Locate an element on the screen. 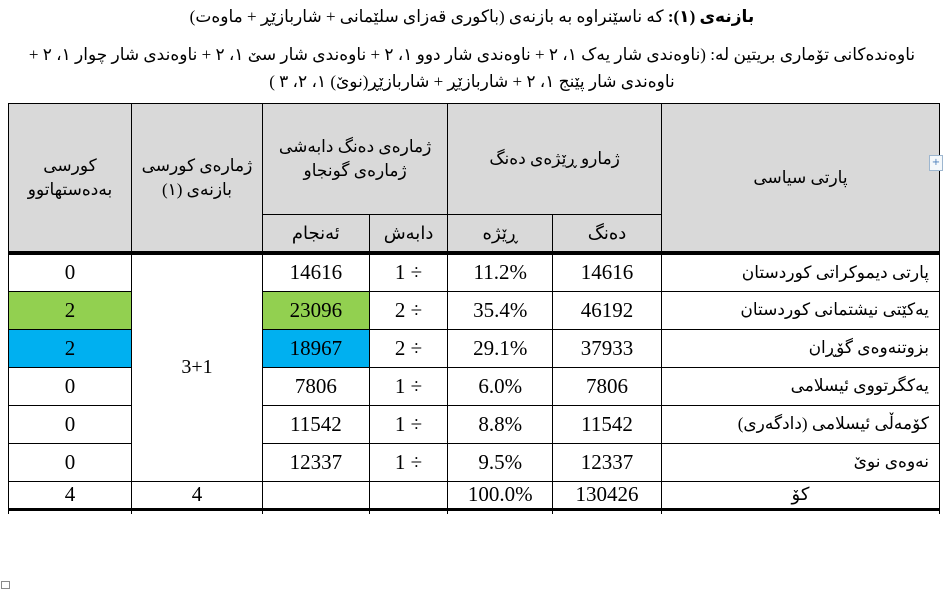 This screenshot has width=944, height=589. table-row: یەکگرتووی ئیسلامی 7806 6.0% 1 ÷ 7806 0 is located at coordinates (474, 386).